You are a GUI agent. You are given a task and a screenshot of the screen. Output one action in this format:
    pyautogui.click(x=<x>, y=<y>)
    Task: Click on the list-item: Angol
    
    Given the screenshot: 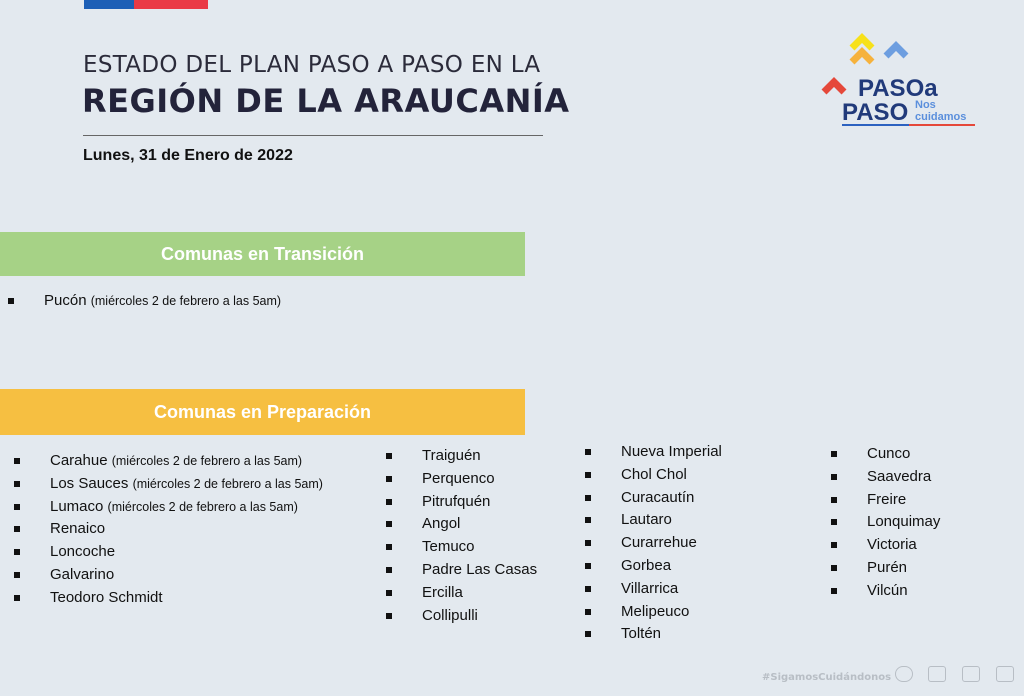 What is the action you would take?
    pyautogui.click(x=423, y=524)
    